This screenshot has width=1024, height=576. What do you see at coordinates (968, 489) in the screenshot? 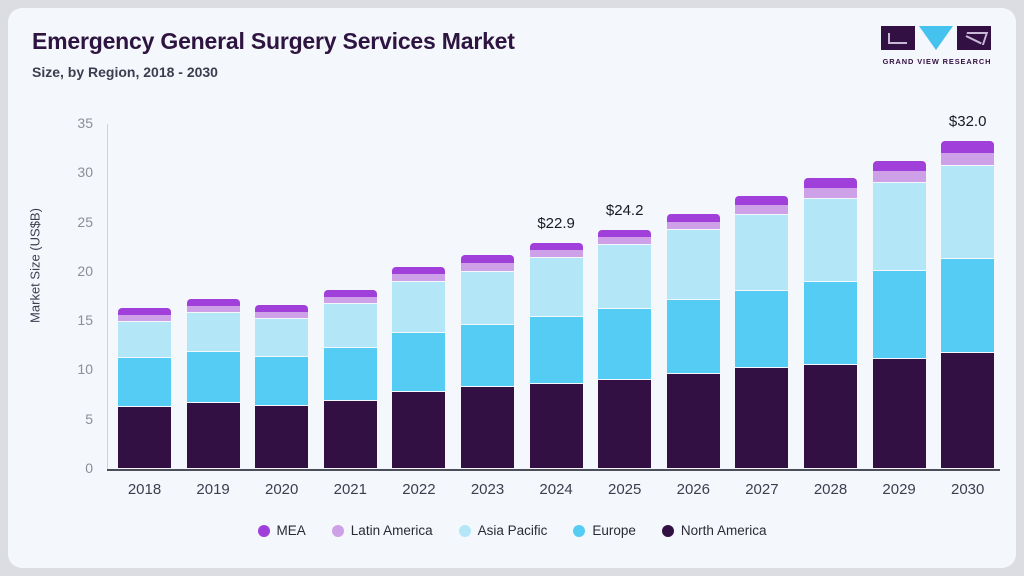
I see `x-axis-tick-label: 2030` at bounding box center [968, 489].